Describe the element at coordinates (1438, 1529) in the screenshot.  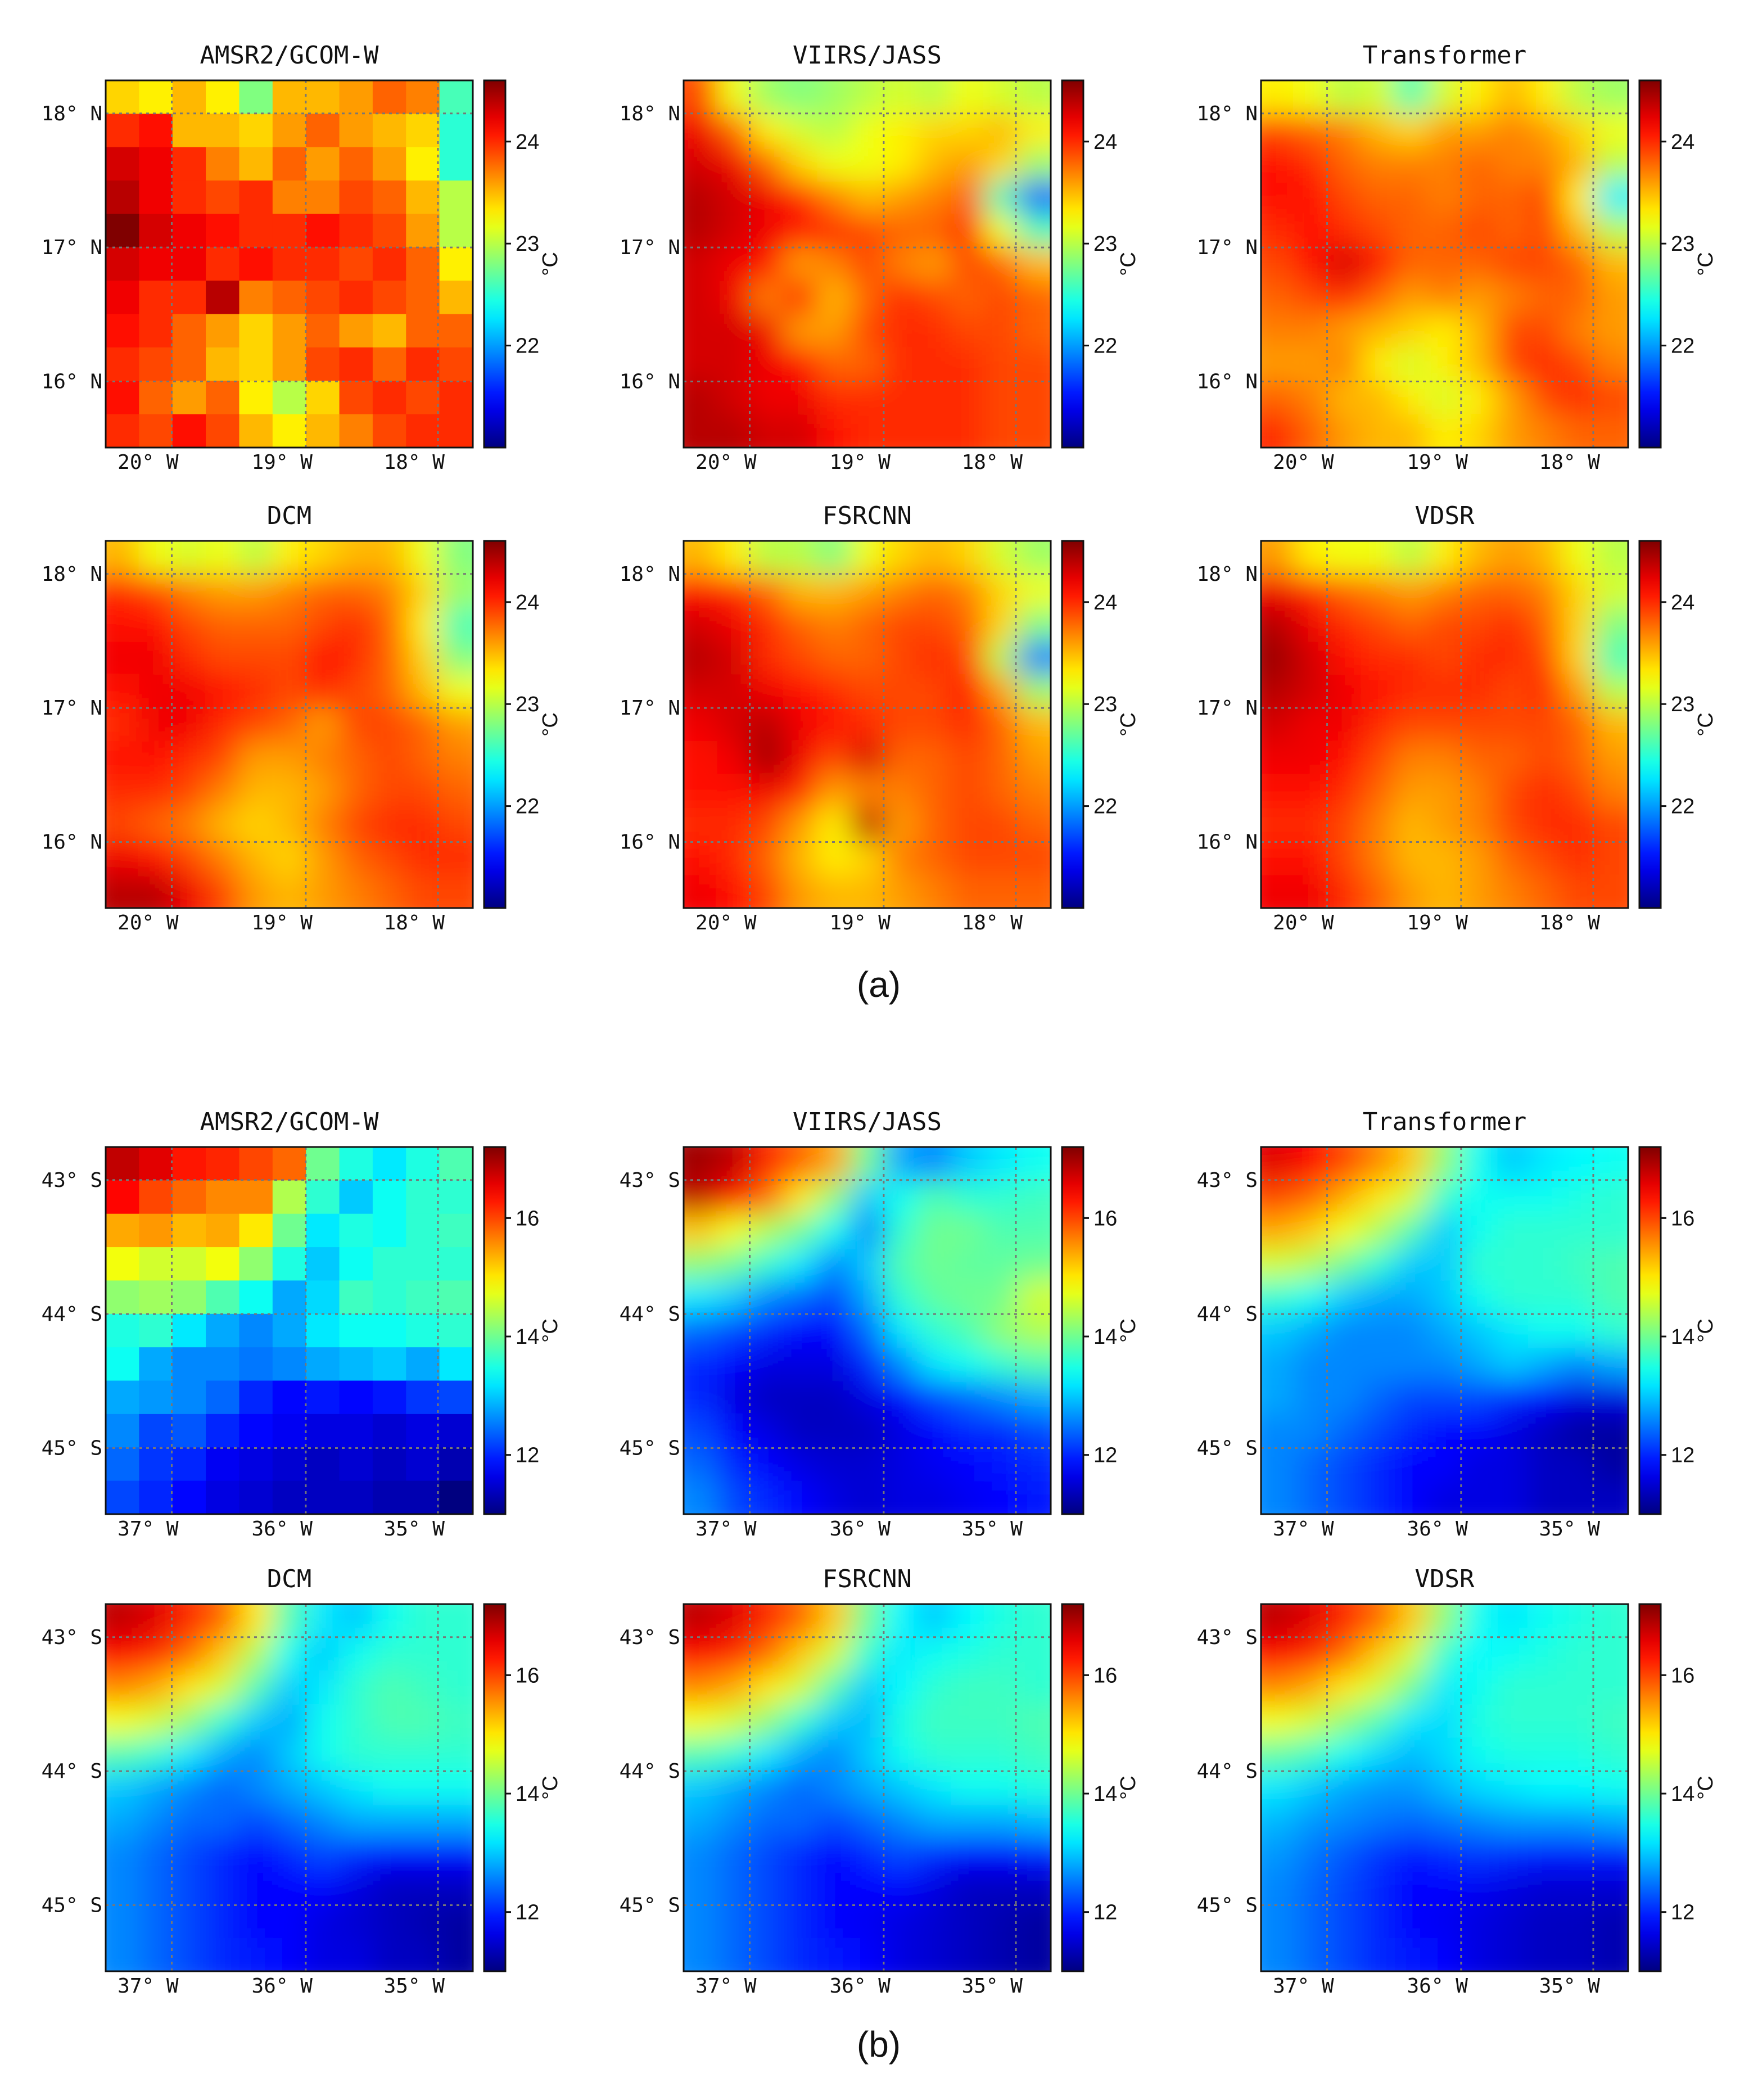
I see `lon-tick-label: 36° W` at that location.